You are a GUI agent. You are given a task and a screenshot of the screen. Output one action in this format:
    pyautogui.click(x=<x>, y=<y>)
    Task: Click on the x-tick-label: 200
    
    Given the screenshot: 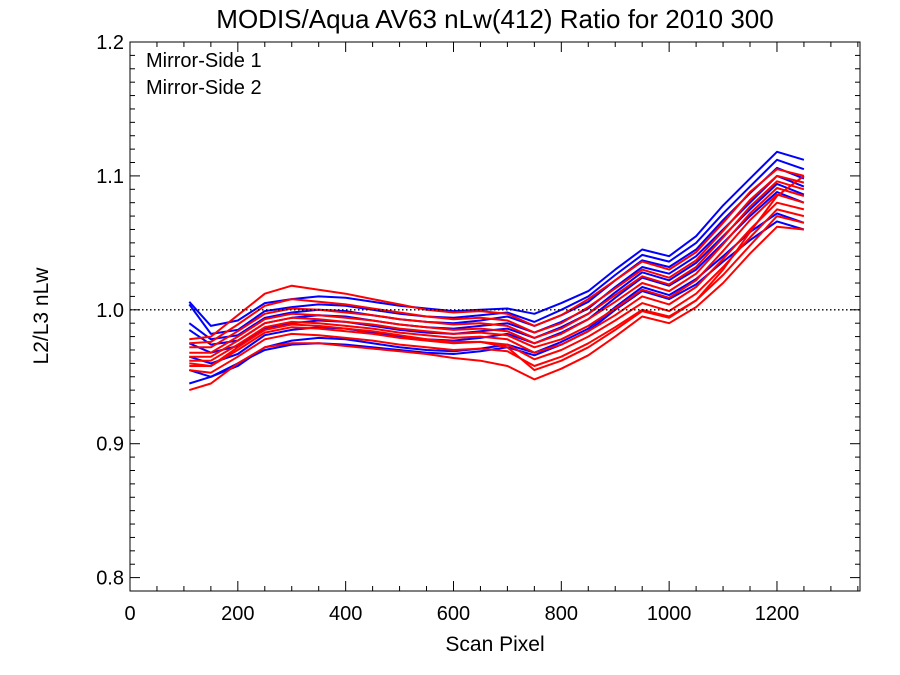 What is the action you would take?
    pyautogui.click(x=237, y=614)
    